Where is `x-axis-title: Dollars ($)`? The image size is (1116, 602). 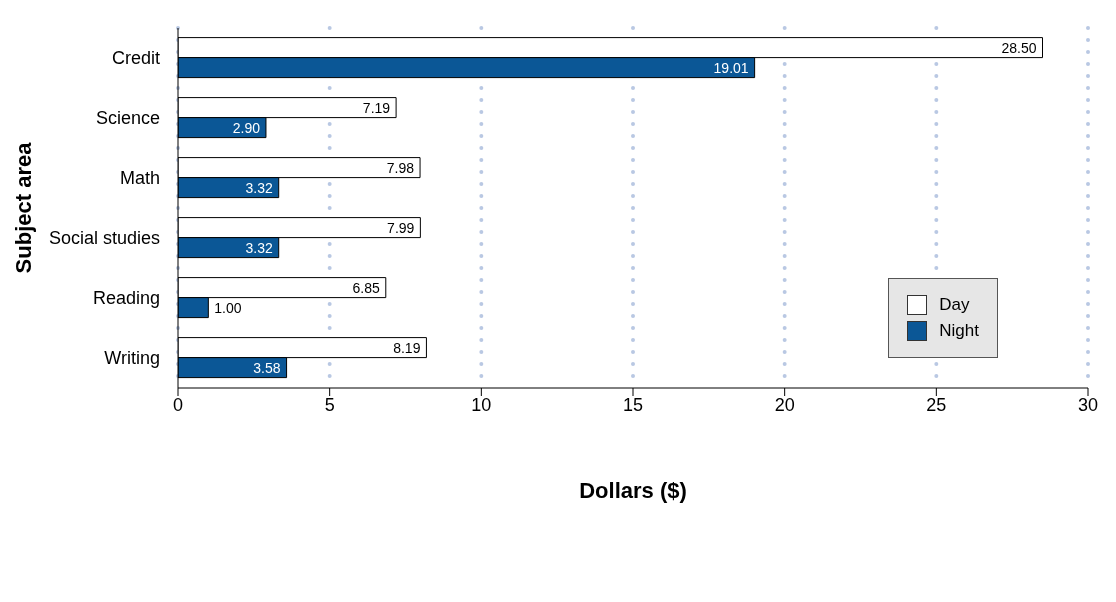 x-axis-title: Dollars ($) is located at coordinates (633, 490).